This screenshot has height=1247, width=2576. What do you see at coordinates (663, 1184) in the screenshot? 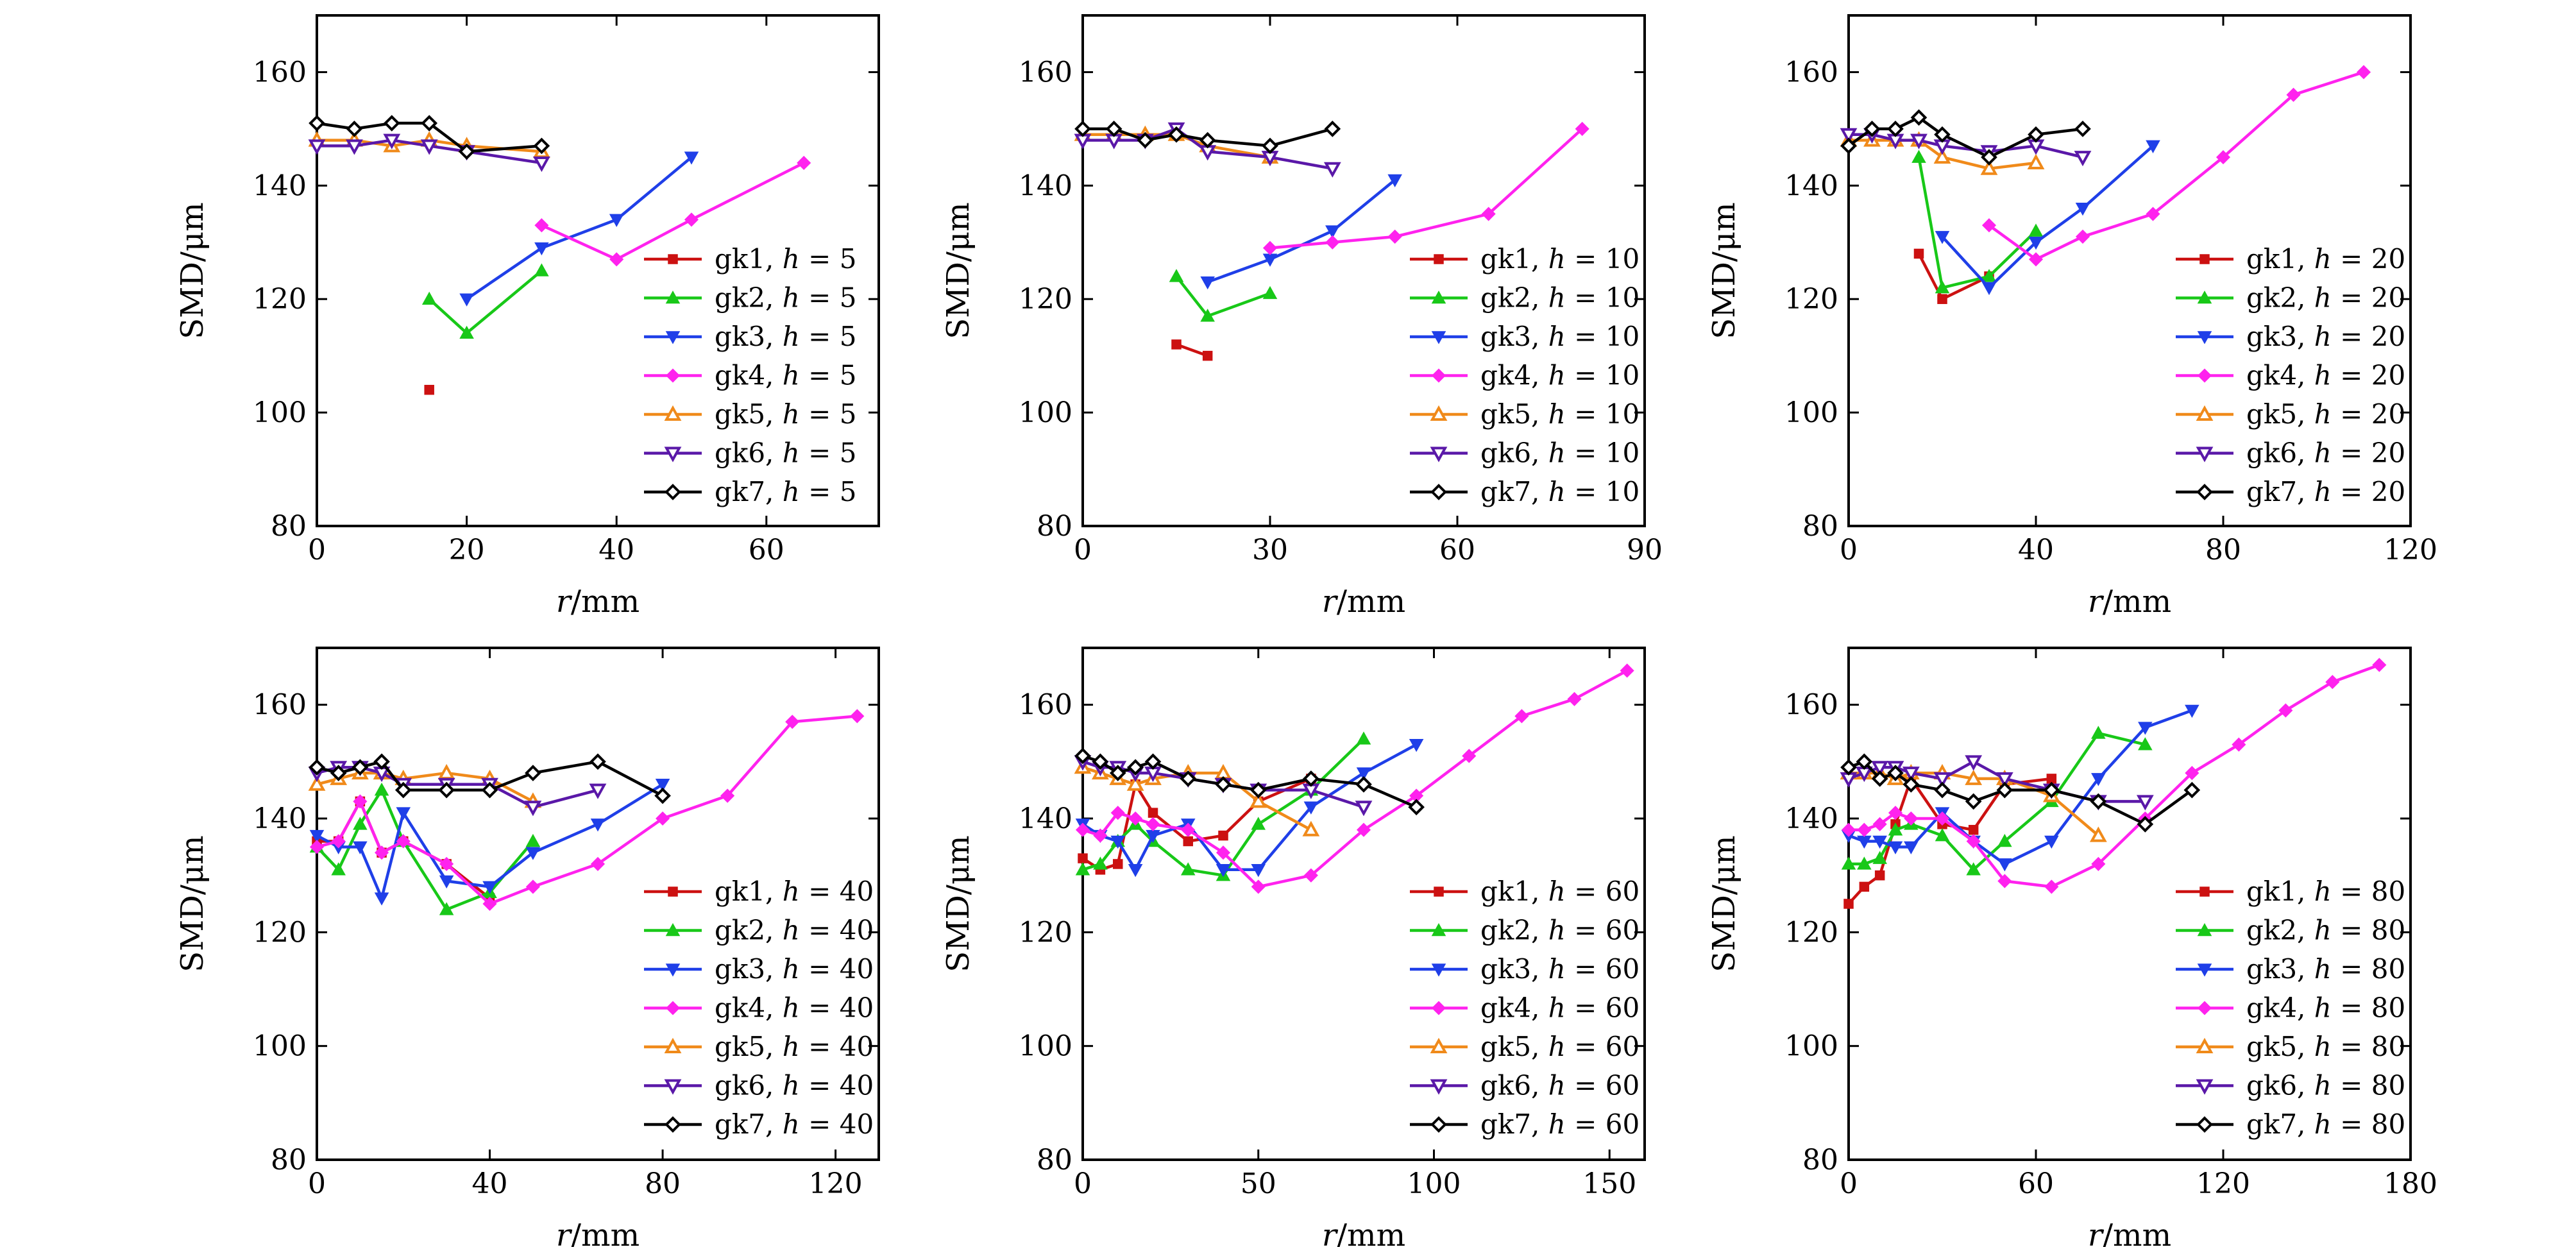
I see `x-tick-label: 80` at bounding box center [663, 1184].